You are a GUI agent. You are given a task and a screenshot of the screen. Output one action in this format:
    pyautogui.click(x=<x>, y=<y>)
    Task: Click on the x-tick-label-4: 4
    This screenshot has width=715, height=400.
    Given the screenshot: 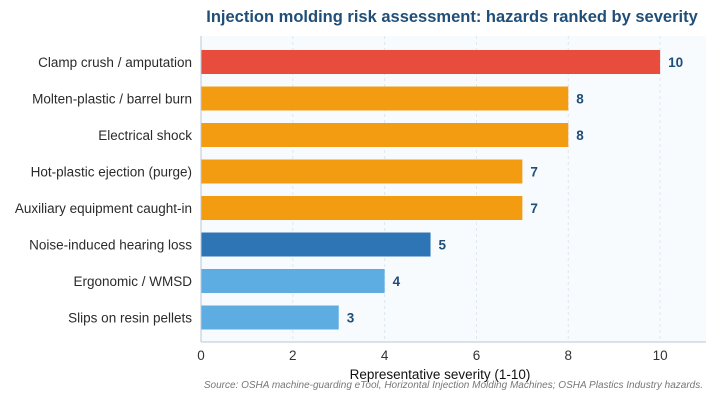 What is the action you would take?
    pyautogui.click(x=385, y=355)
    